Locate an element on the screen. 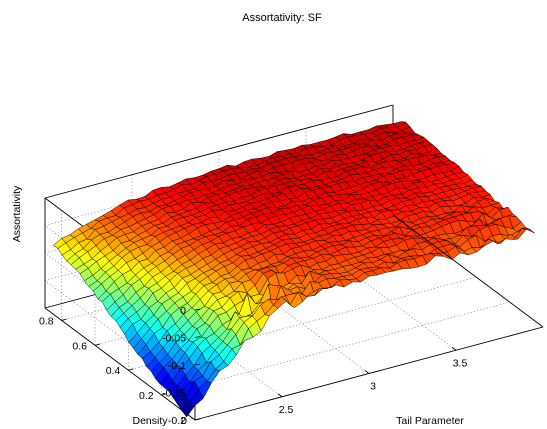 This screenshot has width=547, height=429. y-tick-label: 0.2 is located at coordinates (146, 396).